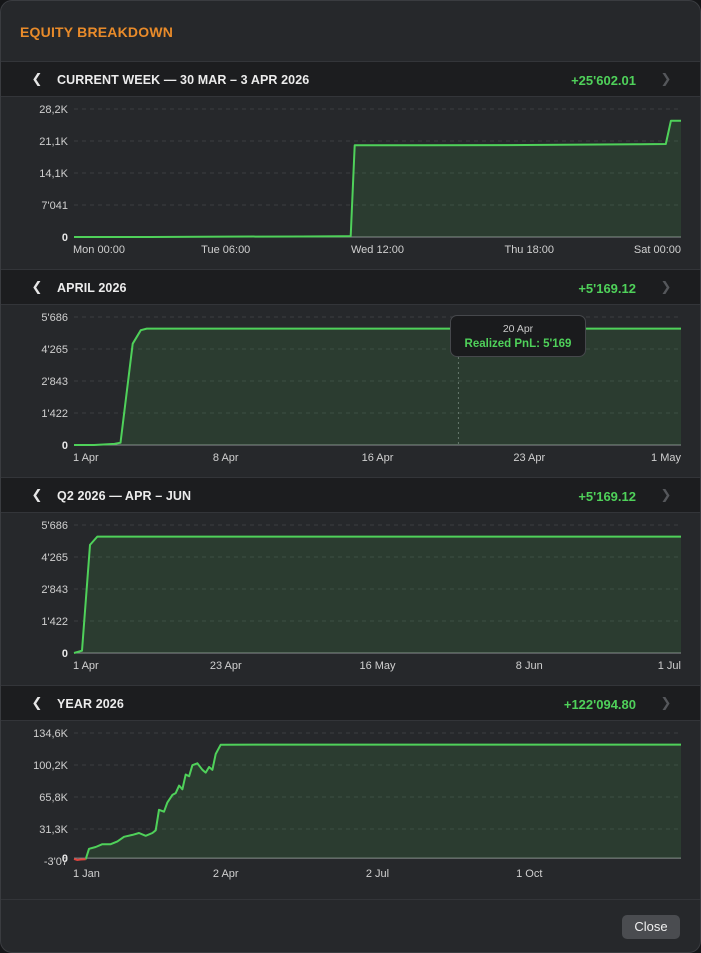 The image size is (701, 953). I want to click on y-tick-label: -3'07, so click(56, 862).